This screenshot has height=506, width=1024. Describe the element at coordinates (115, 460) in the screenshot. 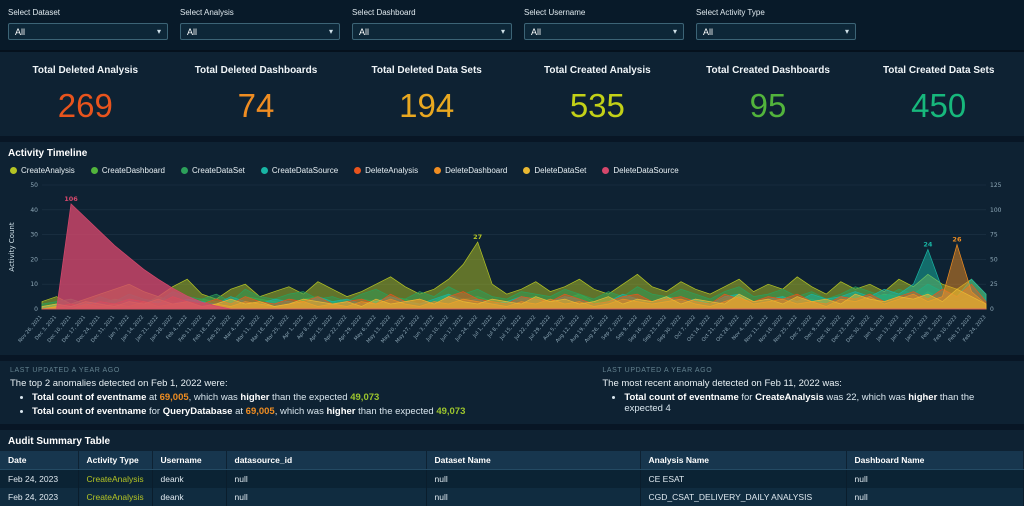

I see `column-header-activity-type: Activity Type` at that location.